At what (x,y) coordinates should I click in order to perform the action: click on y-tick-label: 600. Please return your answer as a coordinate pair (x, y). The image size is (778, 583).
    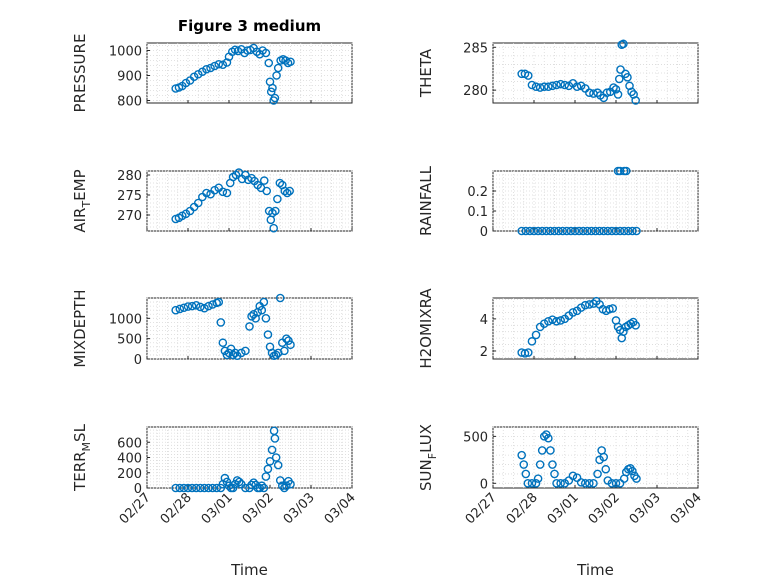
    Looking at the image, I should click on (129, 443).